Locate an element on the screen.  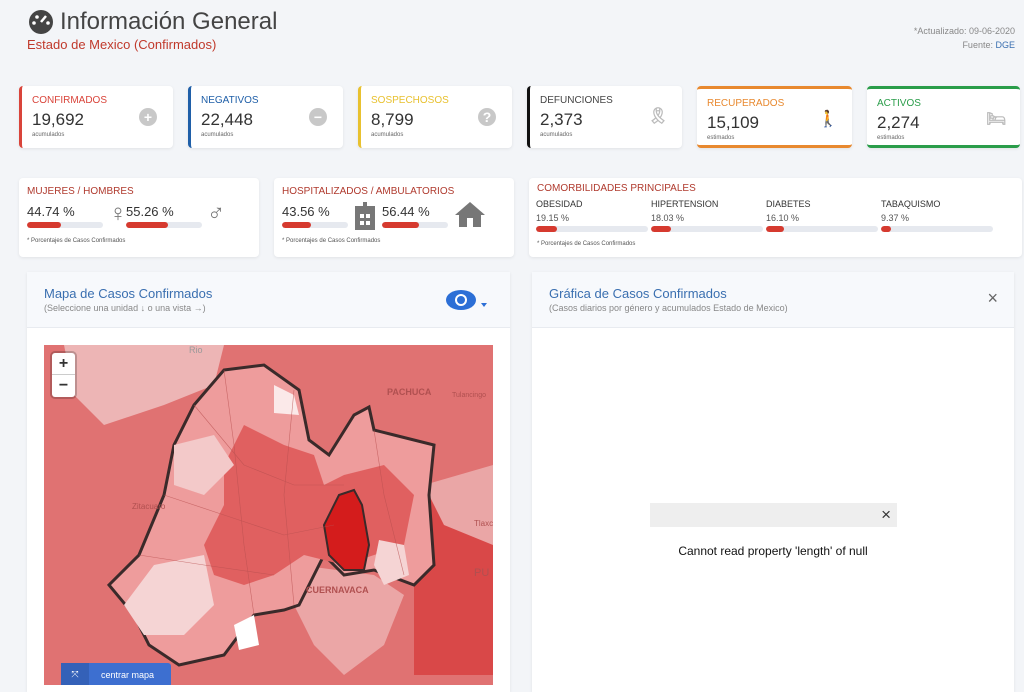
place-label: Tlaxc is located at coordinates (483, 523).